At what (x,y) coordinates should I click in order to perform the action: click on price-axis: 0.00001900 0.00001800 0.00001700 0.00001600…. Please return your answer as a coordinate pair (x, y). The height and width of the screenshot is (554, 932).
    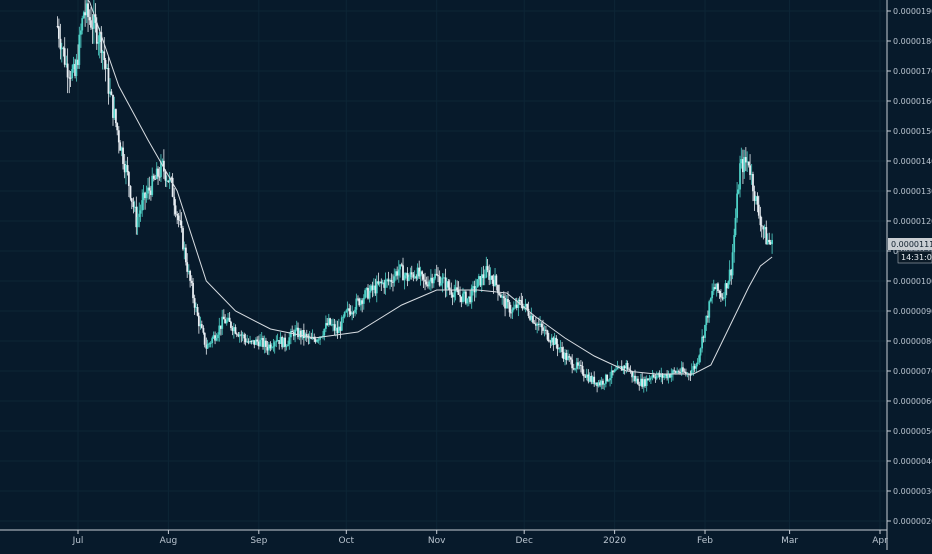
    Looking at the image, I should click on (909, 275).